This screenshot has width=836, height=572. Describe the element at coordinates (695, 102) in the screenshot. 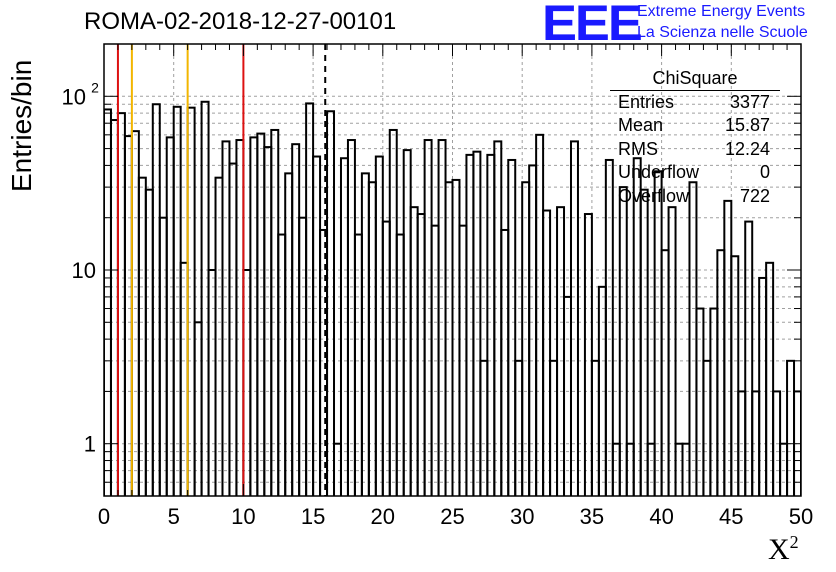

I see `stats-row-entries: Entries 3377` at that location.